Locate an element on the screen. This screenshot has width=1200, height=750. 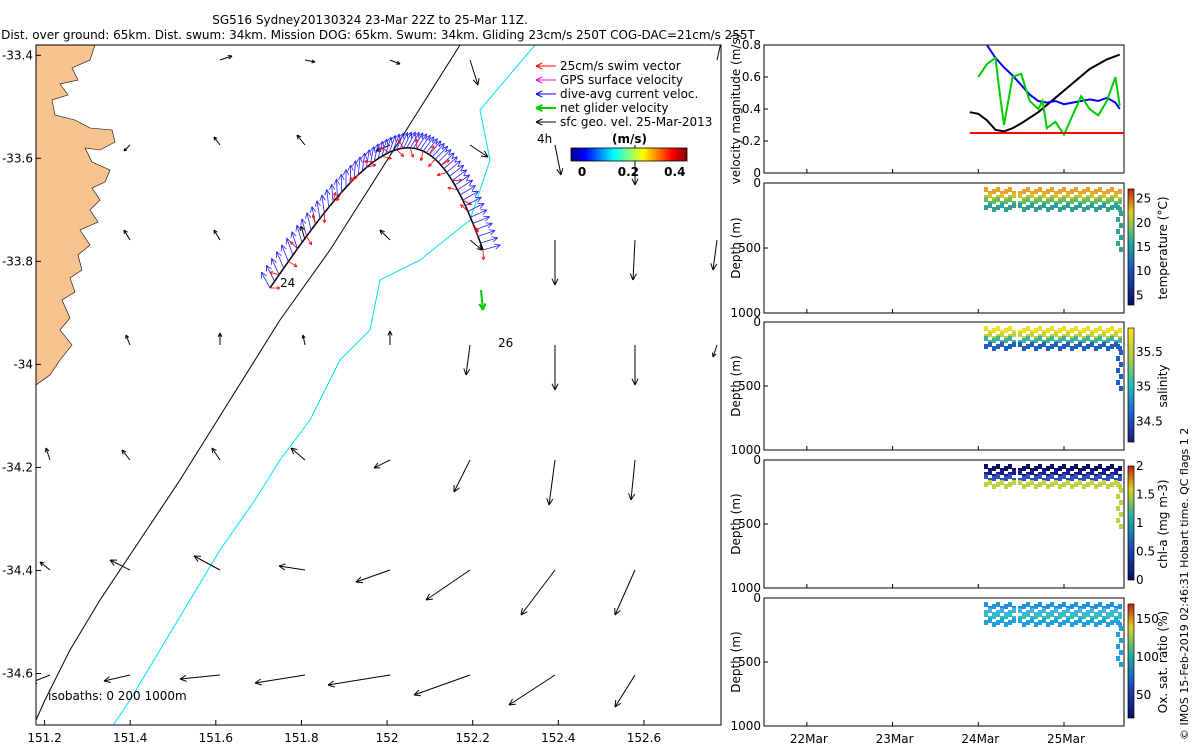
map-x-axis: 151.2 151.4 151.6 151.8 152 152.2 152.4 152.6 is located at coordinates (344, 732).